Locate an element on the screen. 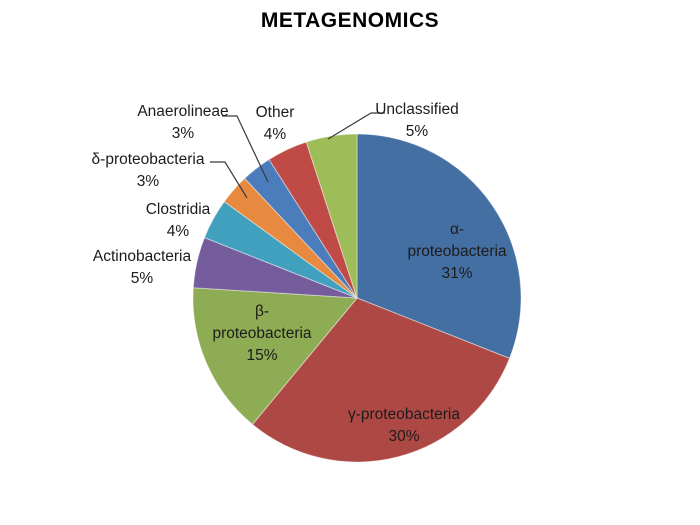 The height and width of the screenshot is (525, 700). label-delta-proteobacteria-pct: 3% is located at coordinates (148, 181).